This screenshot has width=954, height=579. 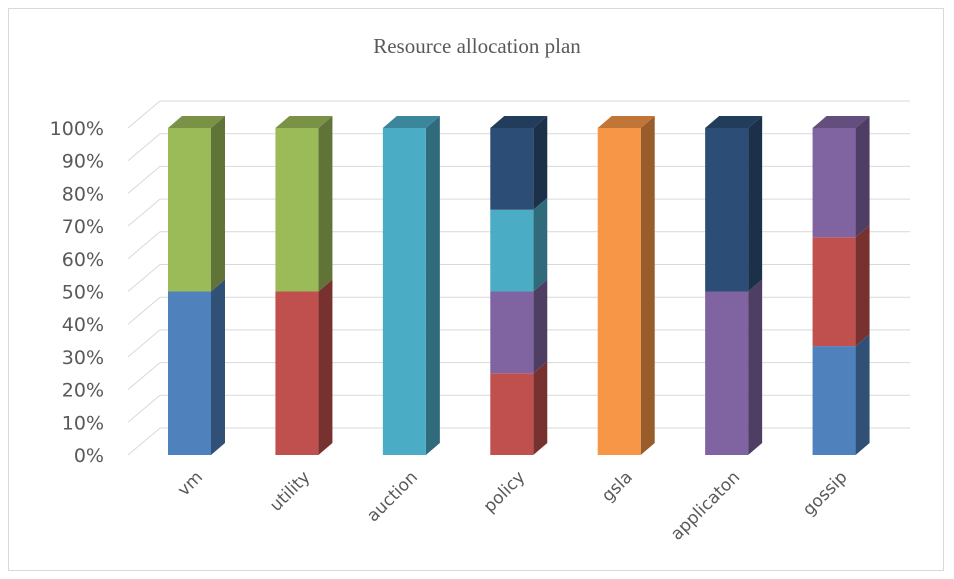 I want to click on y-tick-label: 50%, so click(x=83, y=293).